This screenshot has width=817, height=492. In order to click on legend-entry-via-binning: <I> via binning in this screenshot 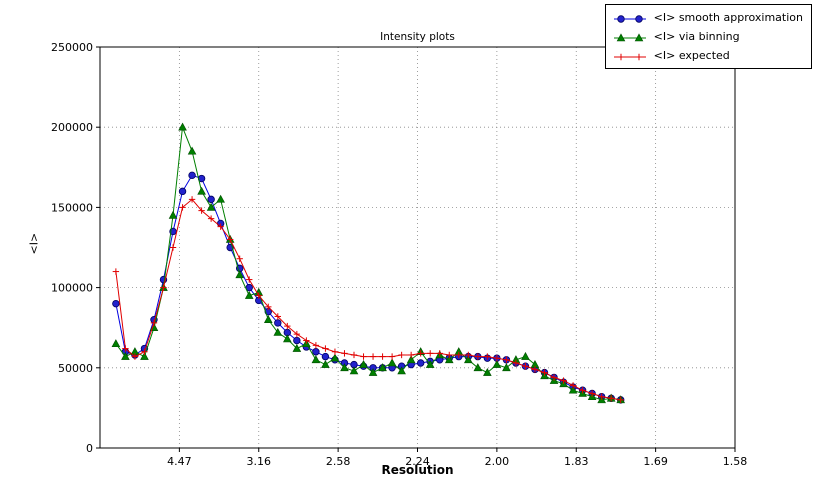, I will do `click(707, 36)`.